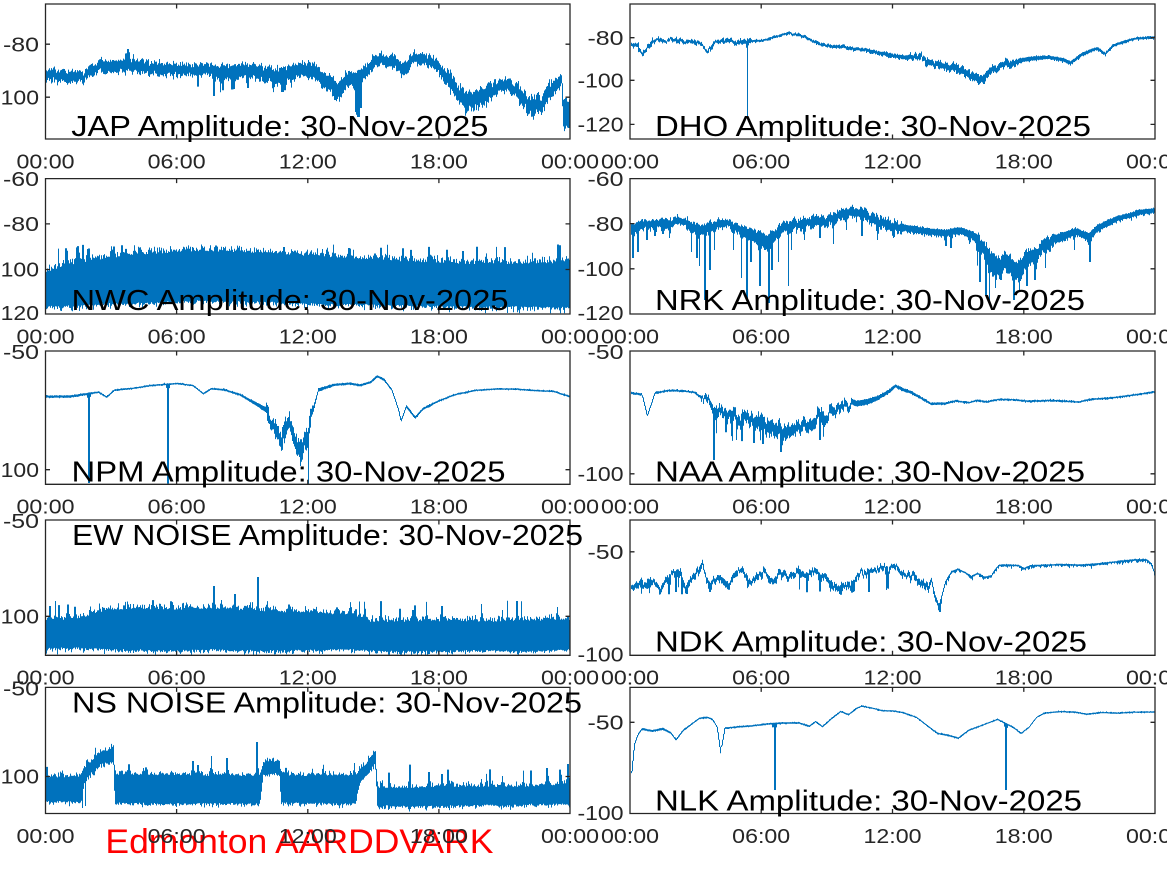 Image resolution: width=1167 pixels, height=875 pixels. I want to click on svg-text:NS NOISE Amplitude: 30-Nov-202: NS NOISE Amplitude: 30-Nov-2025, so click(327, 703).